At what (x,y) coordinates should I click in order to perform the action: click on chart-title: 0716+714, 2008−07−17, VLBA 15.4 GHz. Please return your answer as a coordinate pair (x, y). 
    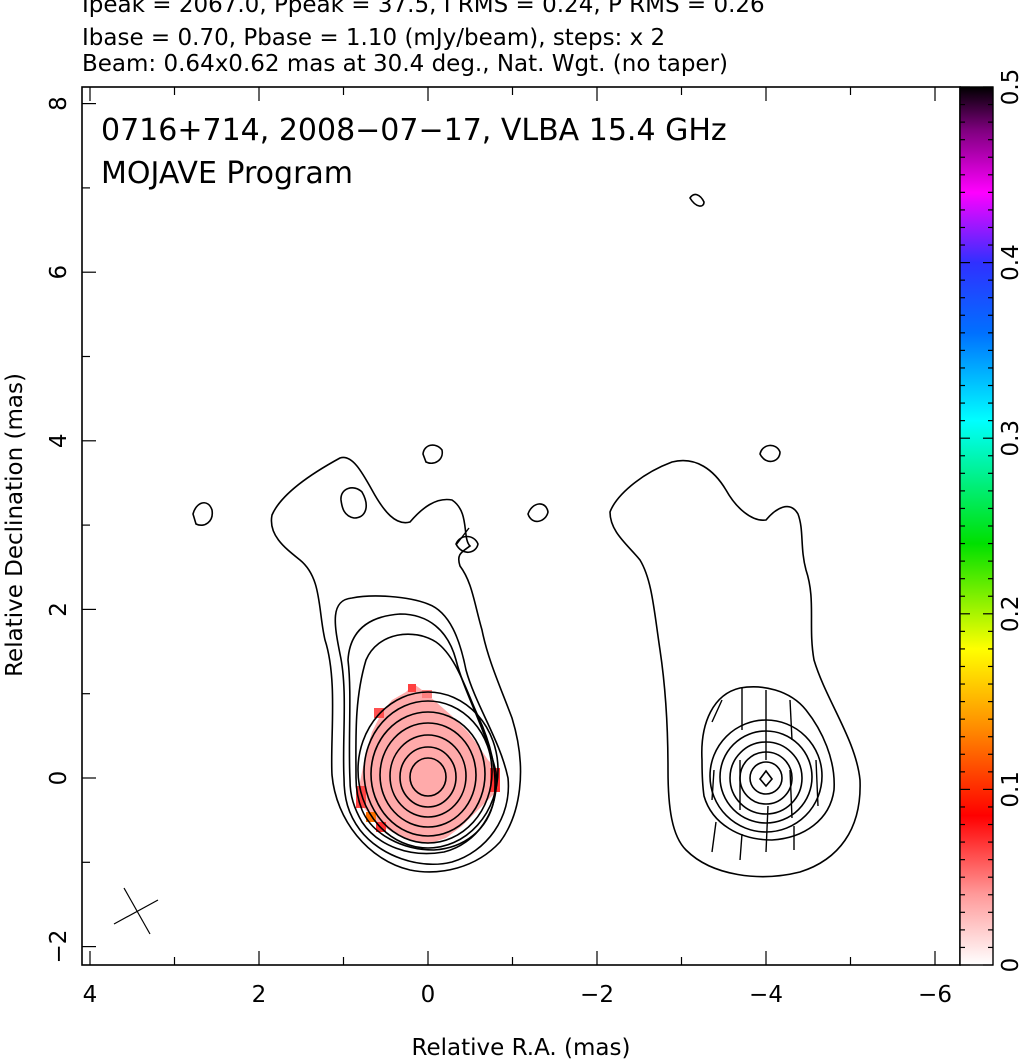
    Looking at the image, I should click on (414, 130).